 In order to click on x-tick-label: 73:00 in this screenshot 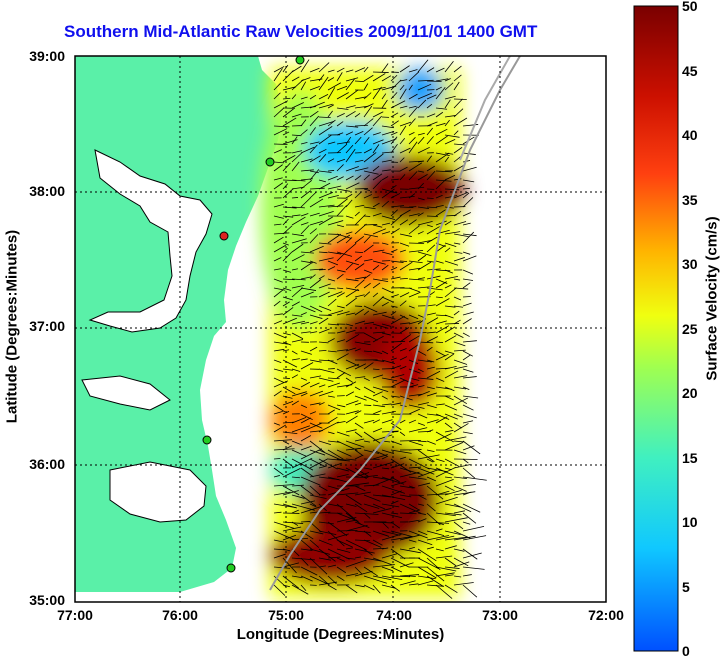, I will do `click(500, 615)`.